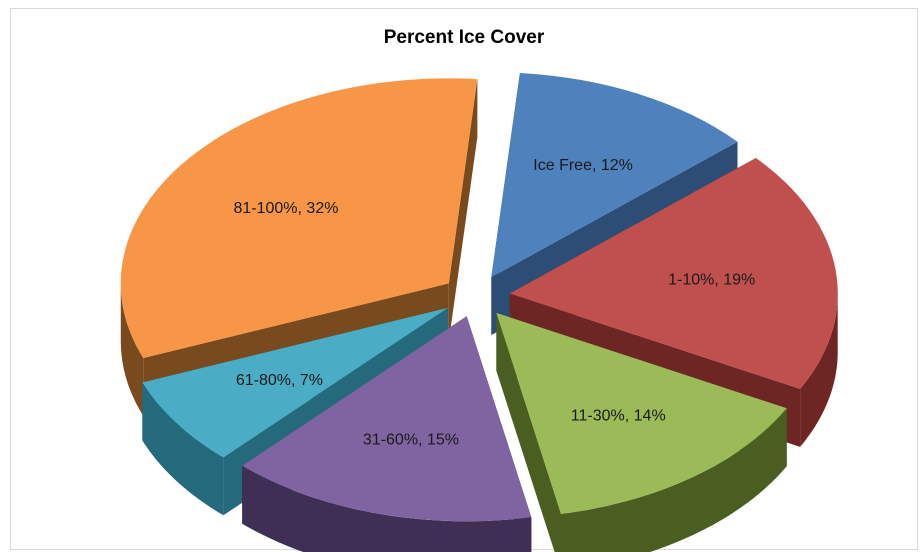 The height and width of the screenshot is (552, 920). Describe the element at coordinates (711, 279) in the screenshot. I see `slice-data-label: 1-10%, 19%` at that location.